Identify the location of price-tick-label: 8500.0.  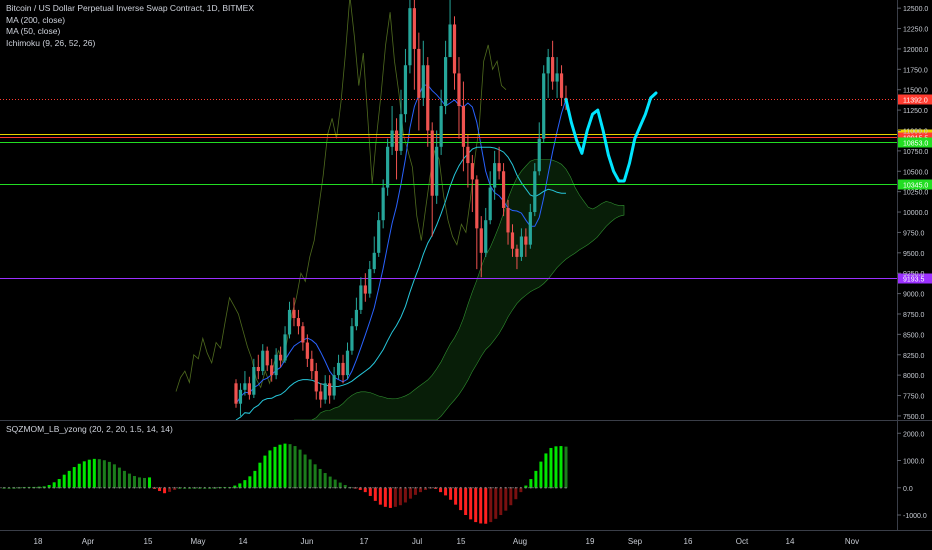
(914, 335).